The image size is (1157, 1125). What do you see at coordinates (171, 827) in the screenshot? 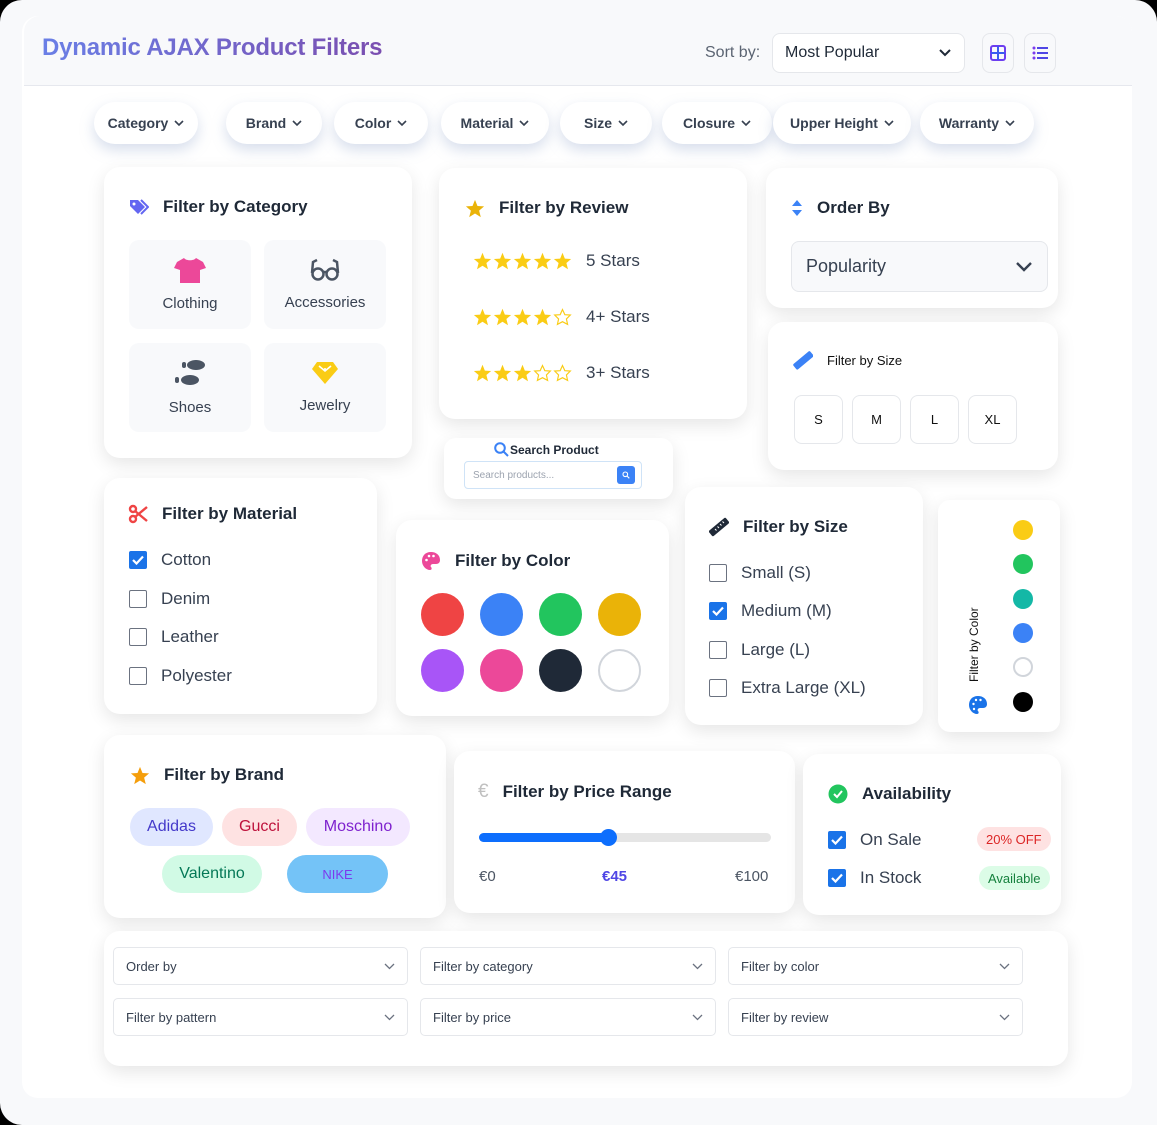
I see `brand-chip-adidas: Adidas` at bounding box center [171, 827].